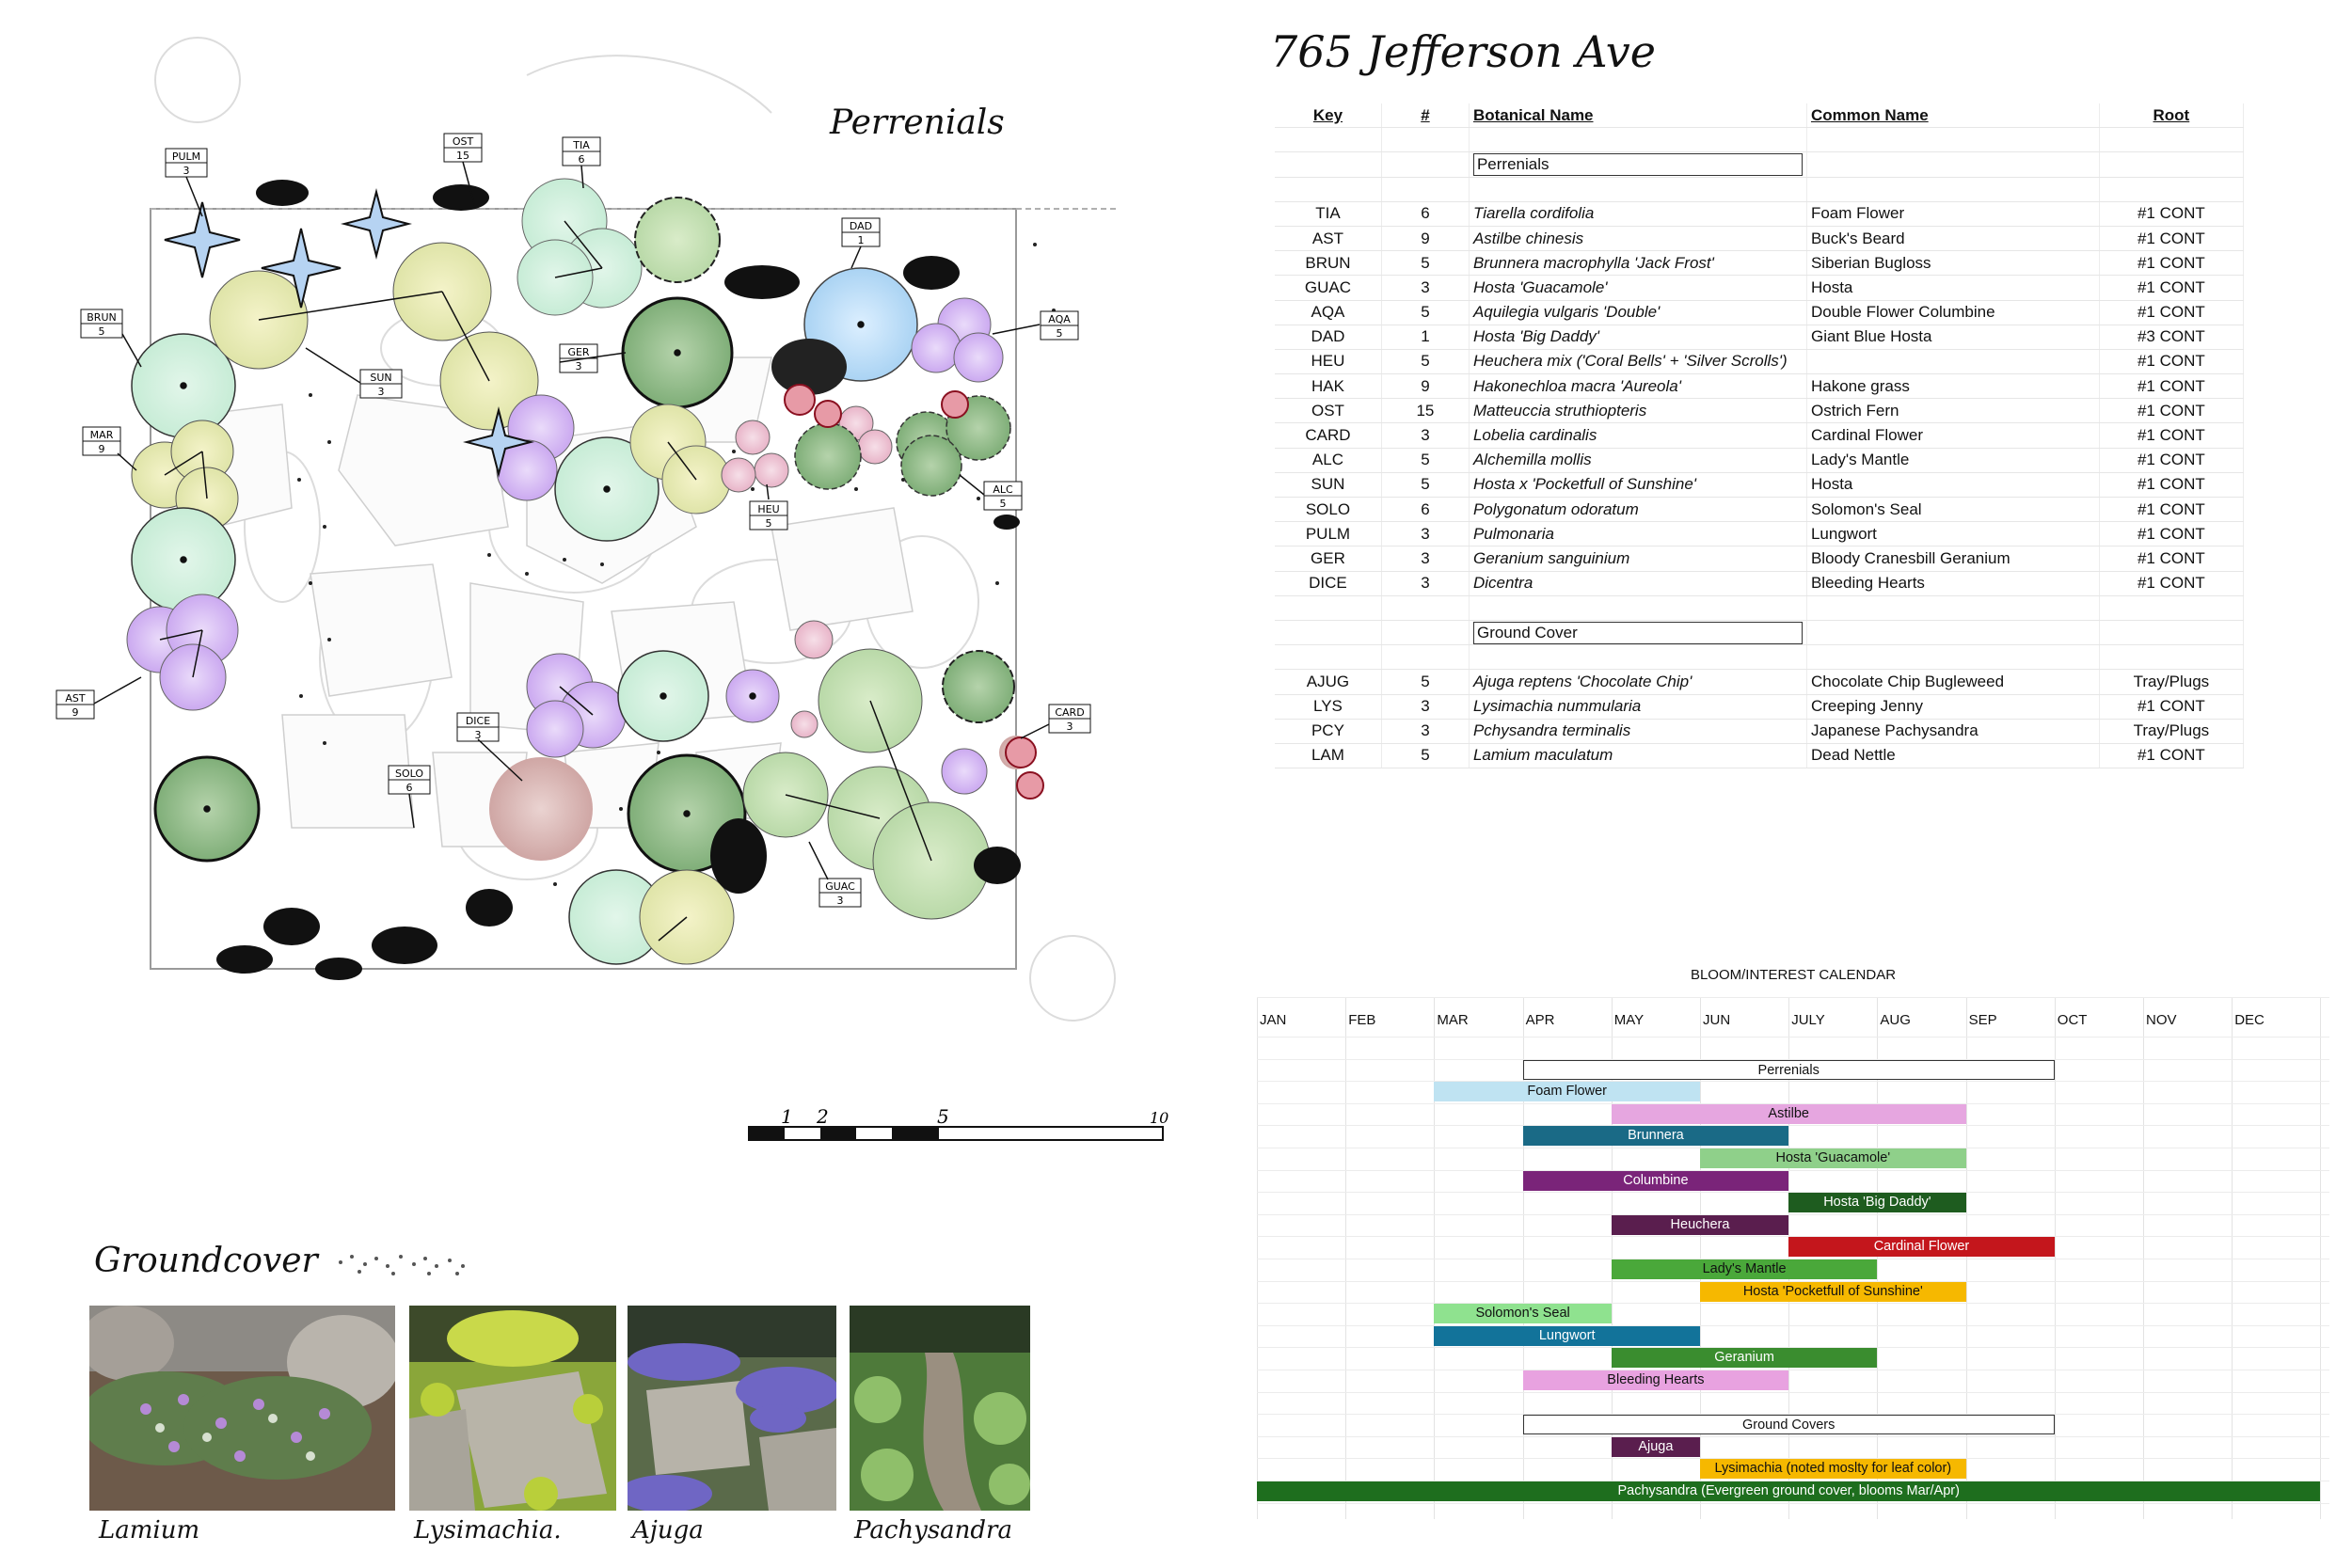 The width and height of the screenshot is (2352, 1568). Describe the element at coordinates (1638, 559) in the screenshot. I see `botanical-name: Geranium sanguinium` at that location.